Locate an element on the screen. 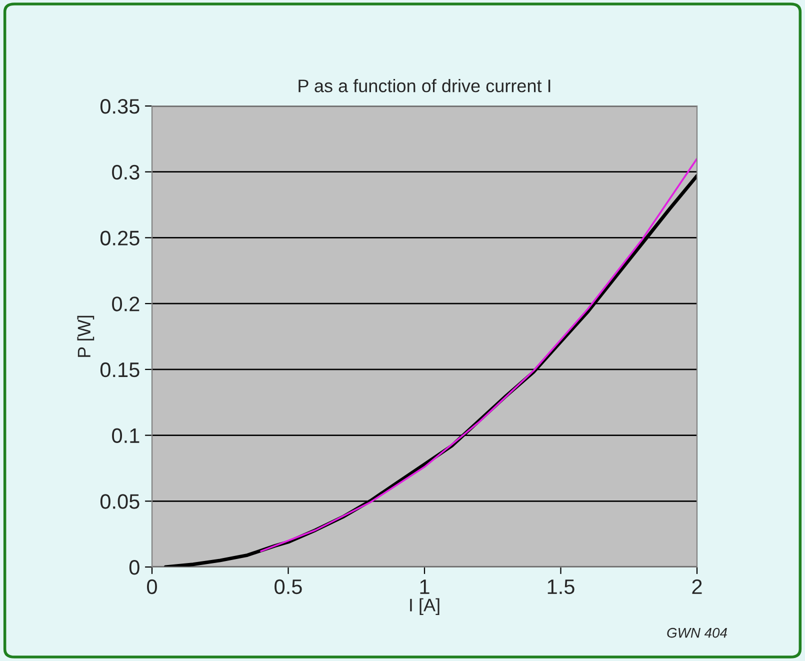 Image resolution: width=805 pixels, height=661 pixels. text: GWN 404 is located at coordinates (697, 633).